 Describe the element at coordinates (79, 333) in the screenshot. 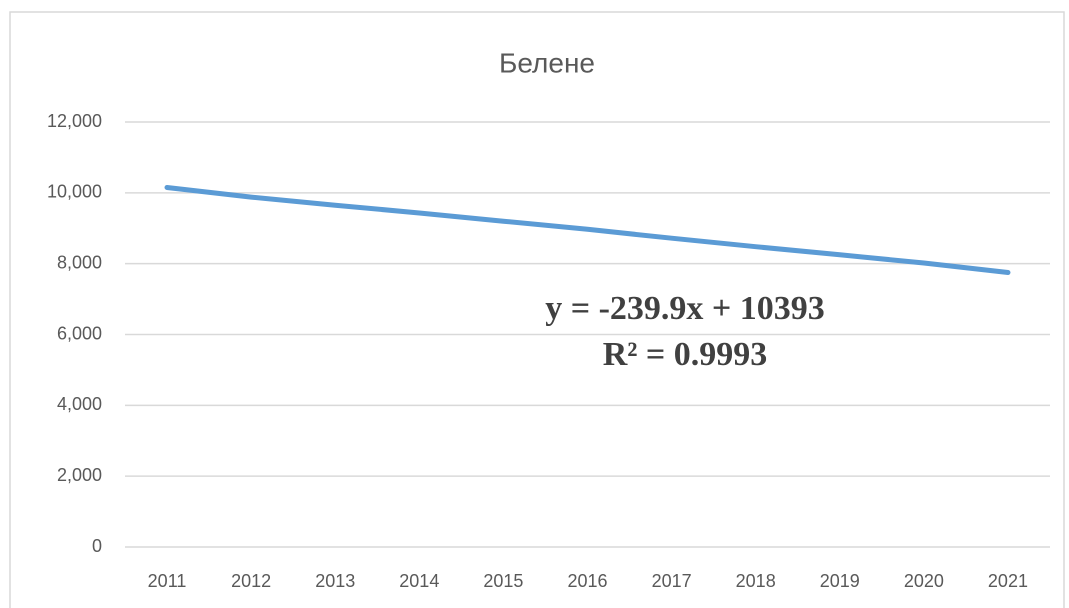

I see `y-tick-label: 6,000` at that location.